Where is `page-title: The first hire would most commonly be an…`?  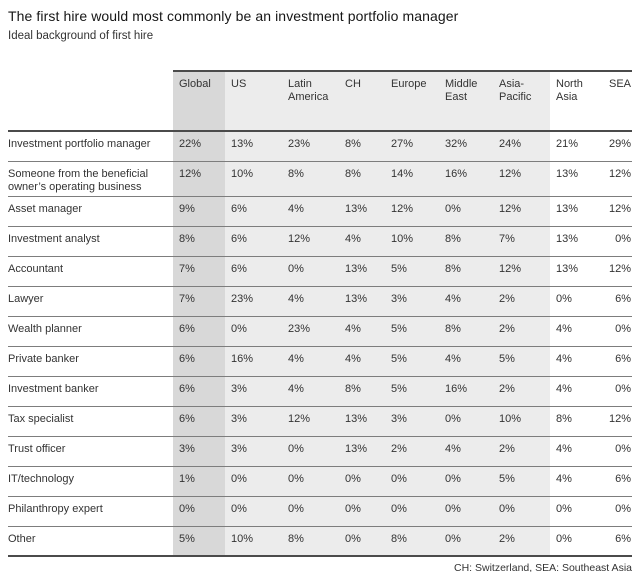
page-title: The first hire would most commonly be an… is located at coordinates (233, 16).